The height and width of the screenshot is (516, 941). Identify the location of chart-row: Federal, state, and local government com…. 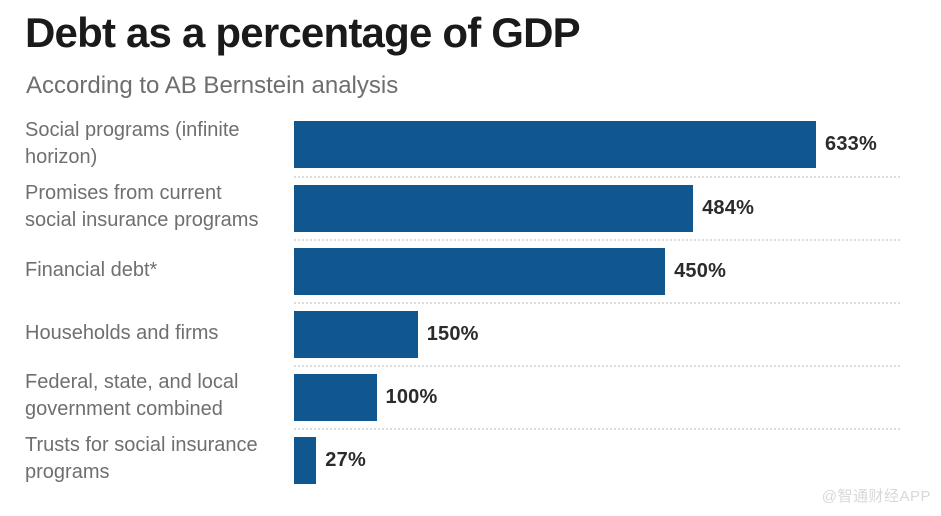
(470, 396).